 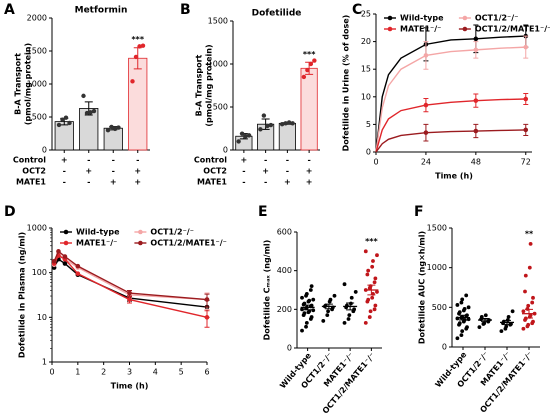 What do you see at coordinates (357, 10) in the screenshot?
I see `panel-label: C` at bounding box center [357, 10].